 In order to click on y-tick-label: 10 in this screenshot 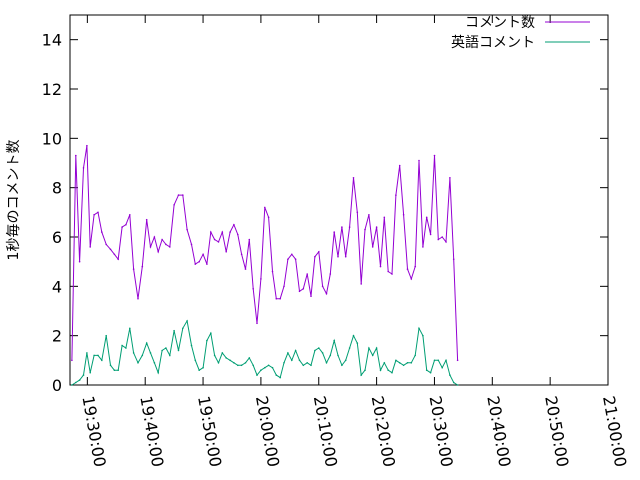, I will do `click(52, 138)`.